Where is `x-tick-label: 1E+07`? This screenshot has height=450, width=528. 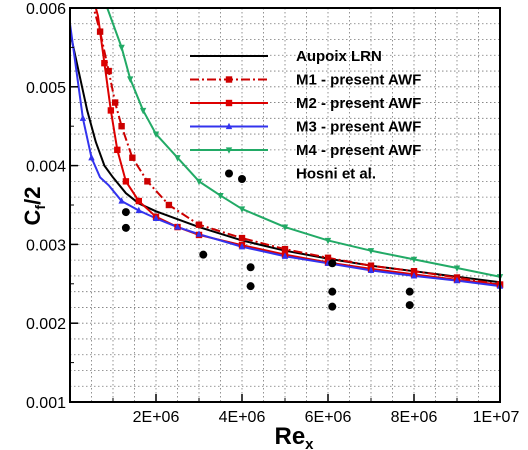
x-tick-label: 1E+07 is located at coordinates (496, 417).